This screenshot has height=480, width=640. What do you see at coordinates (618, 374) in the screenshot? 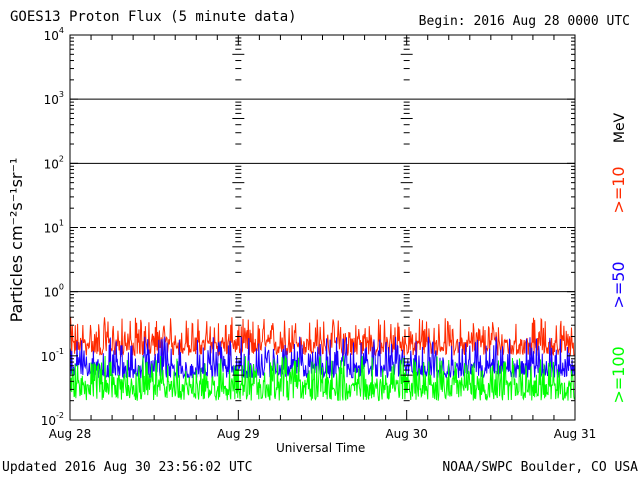
I see `legend-entry: >=100` at bounding box center [618, 374].